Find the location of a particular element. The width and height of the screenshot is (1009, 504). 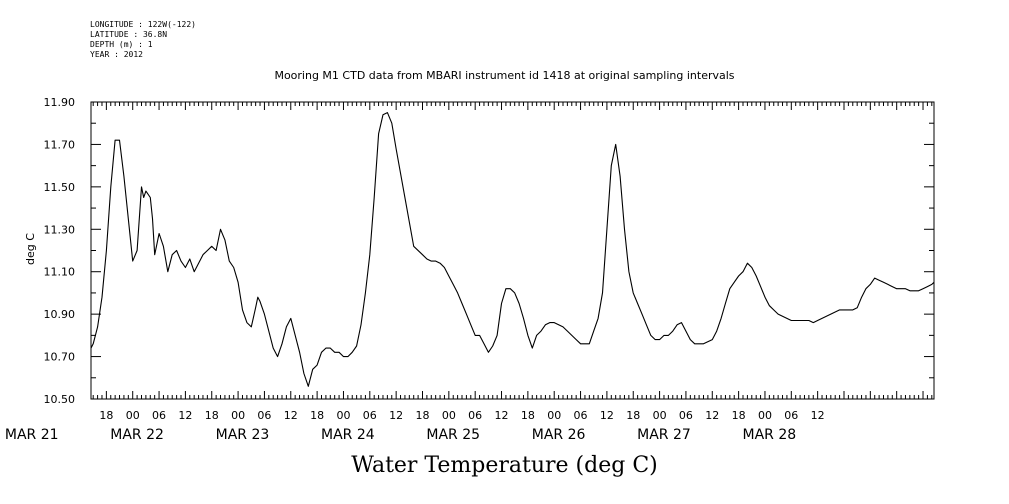

y-tick-label: 10.50 is located at coordinates (60, 399).